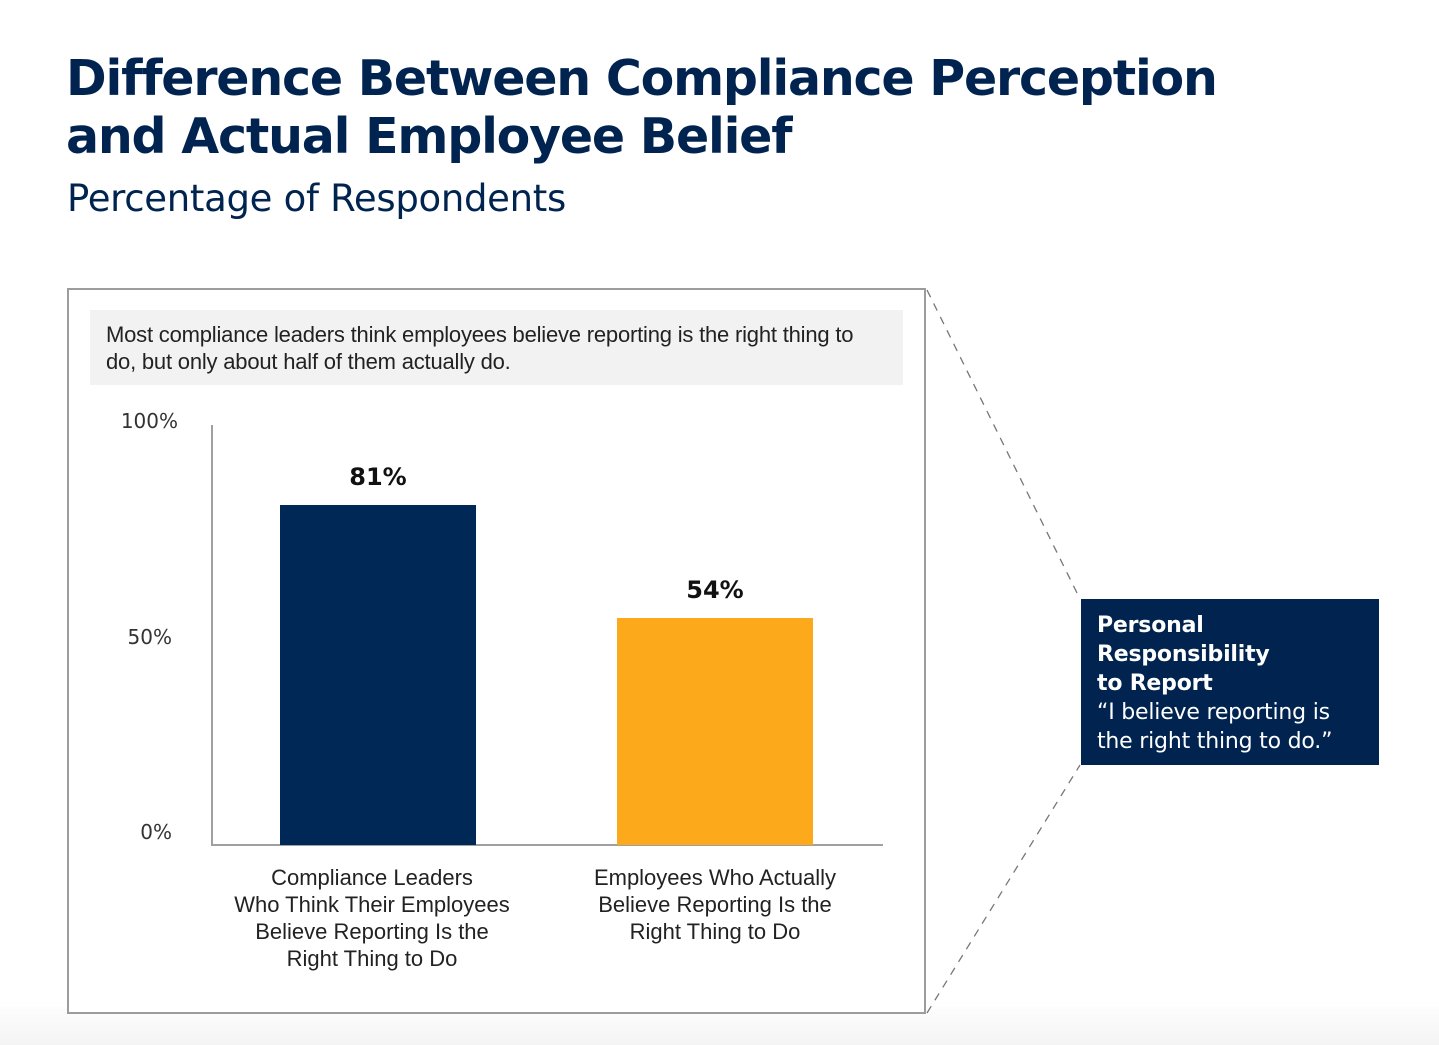 The width and height of the screenshot is (1439, 1045). I want to click on y-axis-line, so click(212, 635).